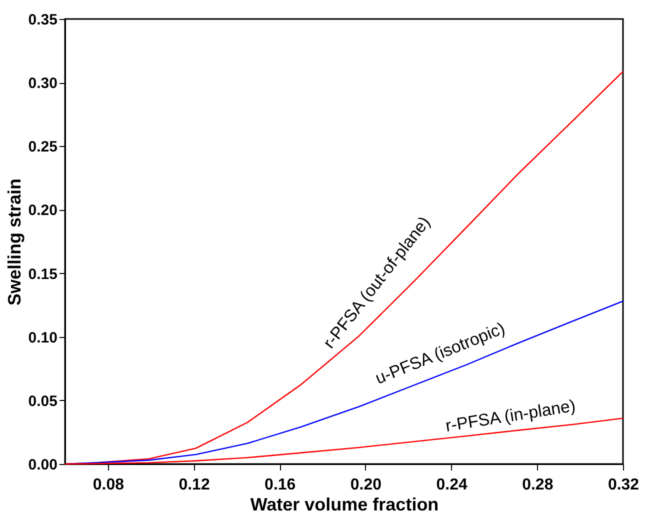 The image size is (667, 530). What do you see at coordinates (108, 485) in the screenshot?
I see `x-tick-label: 0.08` at bounding box center [108, 485].